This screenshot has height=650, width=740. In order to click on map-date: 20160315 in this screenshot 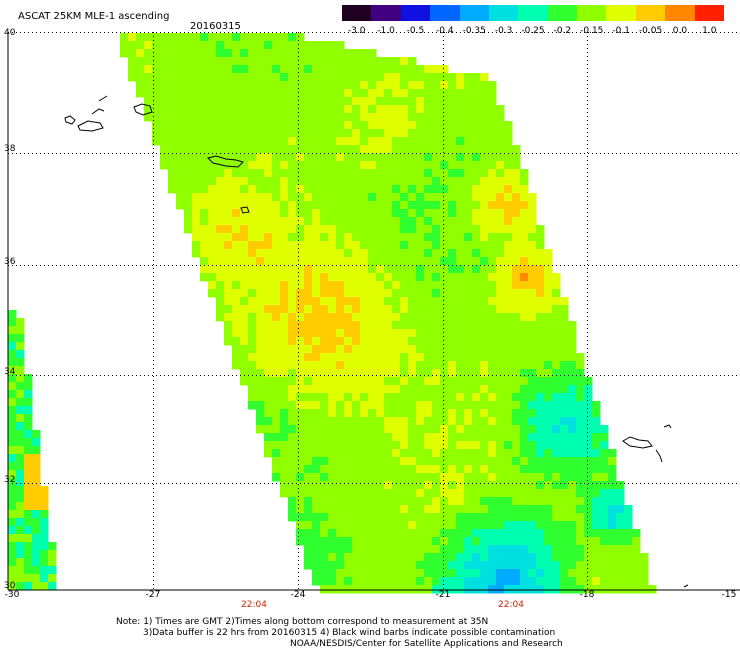, I will do `click(215, 26)`.